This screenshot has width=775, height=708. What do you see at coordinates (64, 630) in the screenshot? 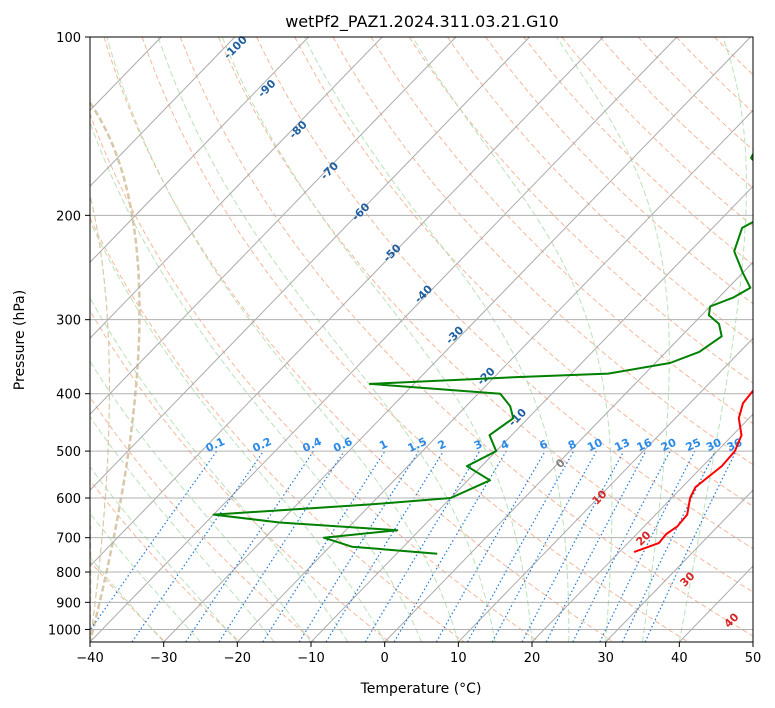
I see `y-tick-label: 1000` at bounding box center [64, 630].